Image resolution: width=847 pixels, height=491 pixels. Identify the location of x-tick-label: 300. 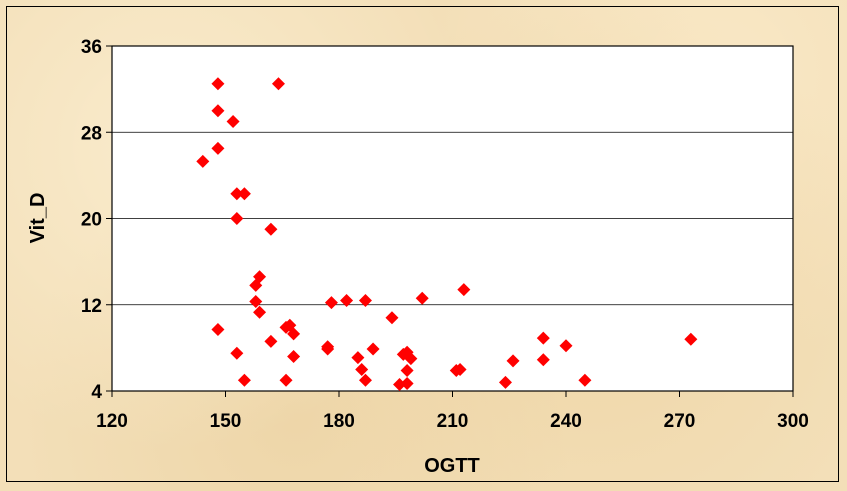
(793, 421).